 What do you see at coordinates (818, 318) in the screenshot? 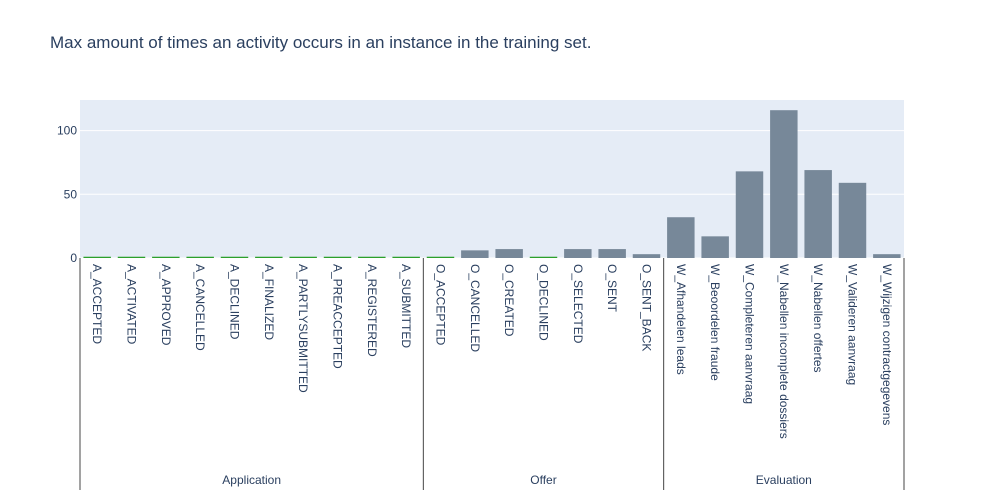
I see `x-tick-label: W_Nabellen offertes` at bounding box center [818, 318].